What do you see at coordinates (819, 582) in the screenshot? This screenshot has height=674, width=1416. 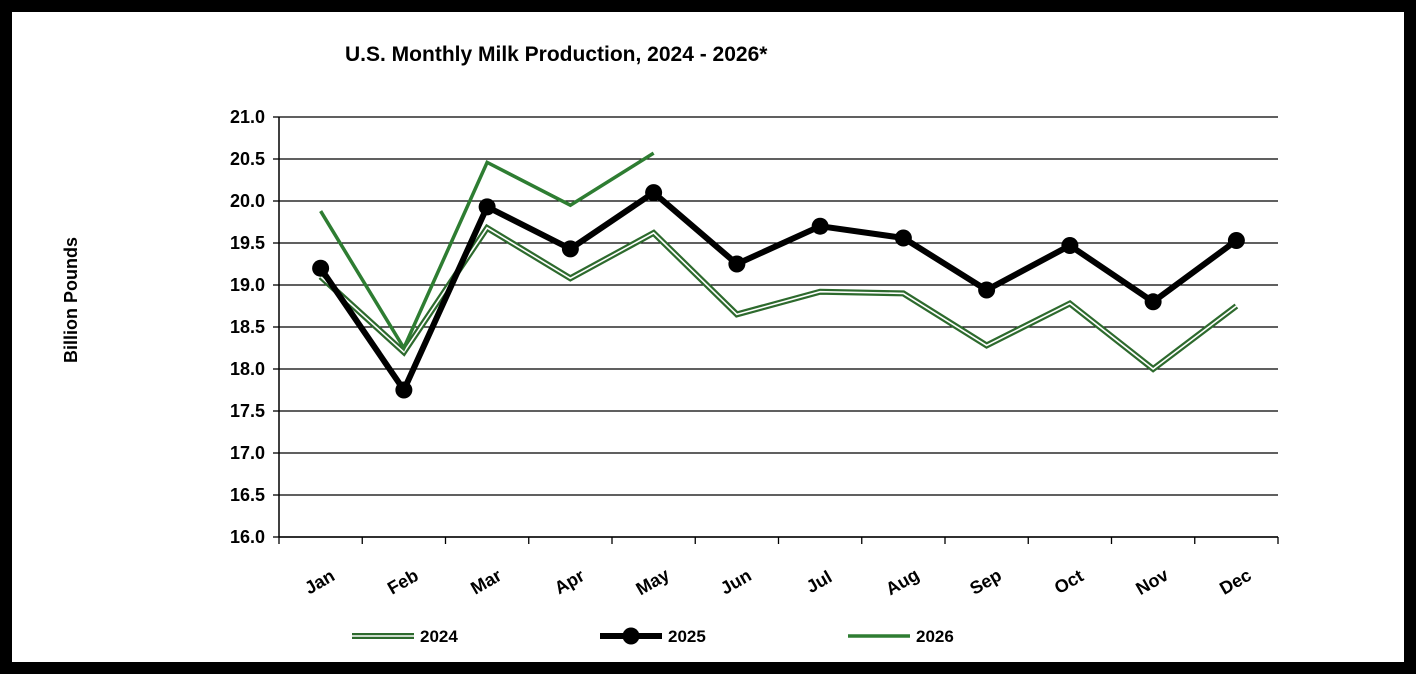 I see `x-tick-label: Jul` at bounding box center [819, 582].